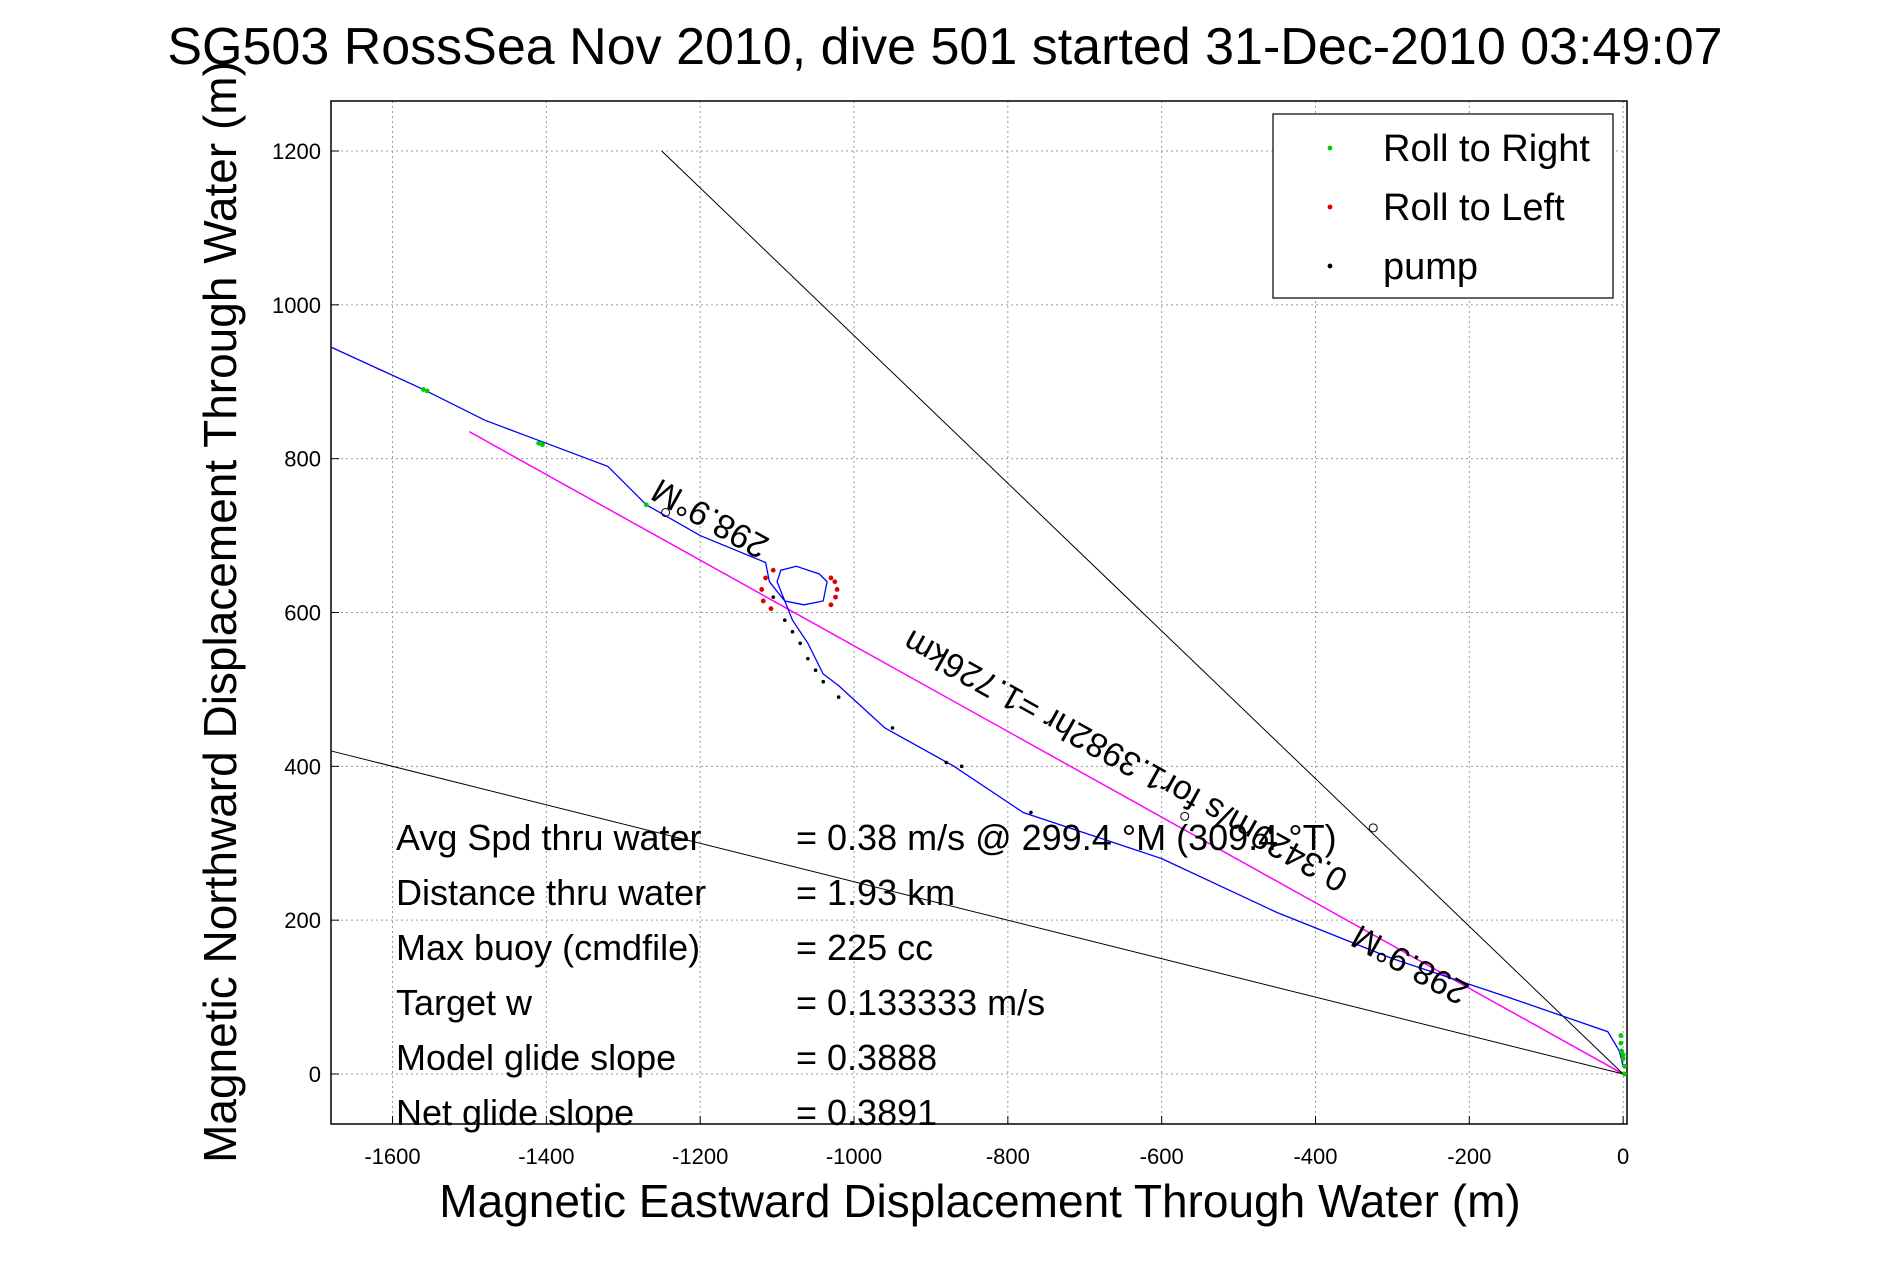  Describe the element at coordinates (1623, 1156) in the screenshot. I see `x-tick-label: 0` at that location.